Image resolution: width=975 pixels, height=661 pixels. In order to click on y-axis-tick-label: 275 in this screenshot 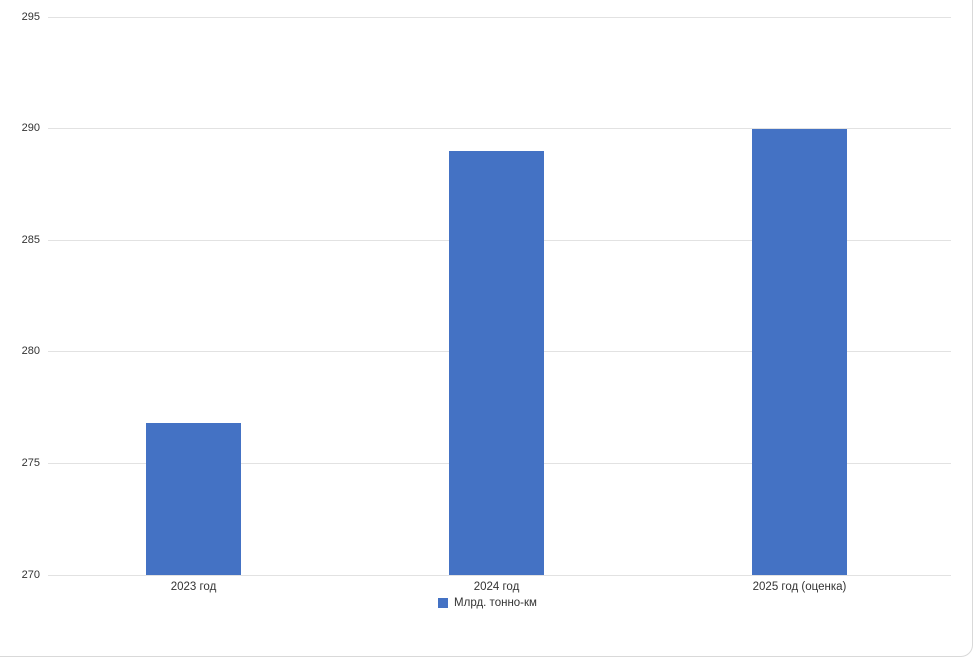, I will do `click(30, 462)`.